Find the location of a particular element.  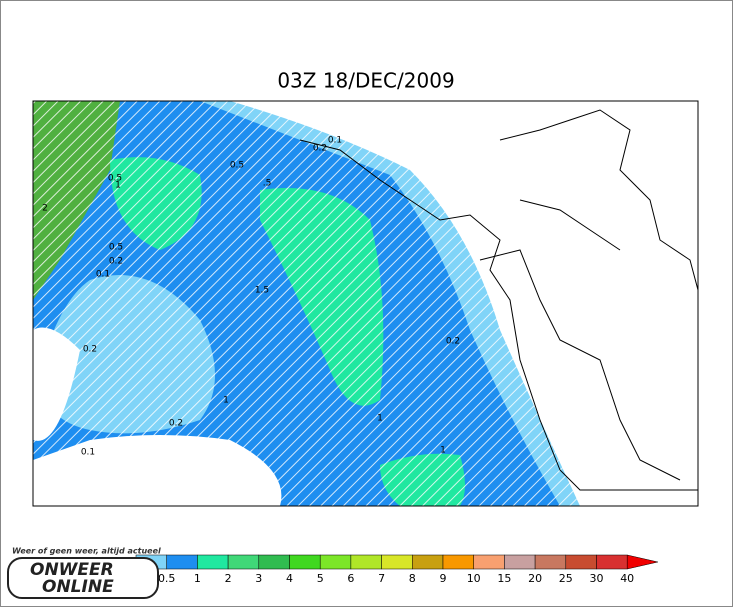

contour-label: .5 is located at coordinates (267, 184).